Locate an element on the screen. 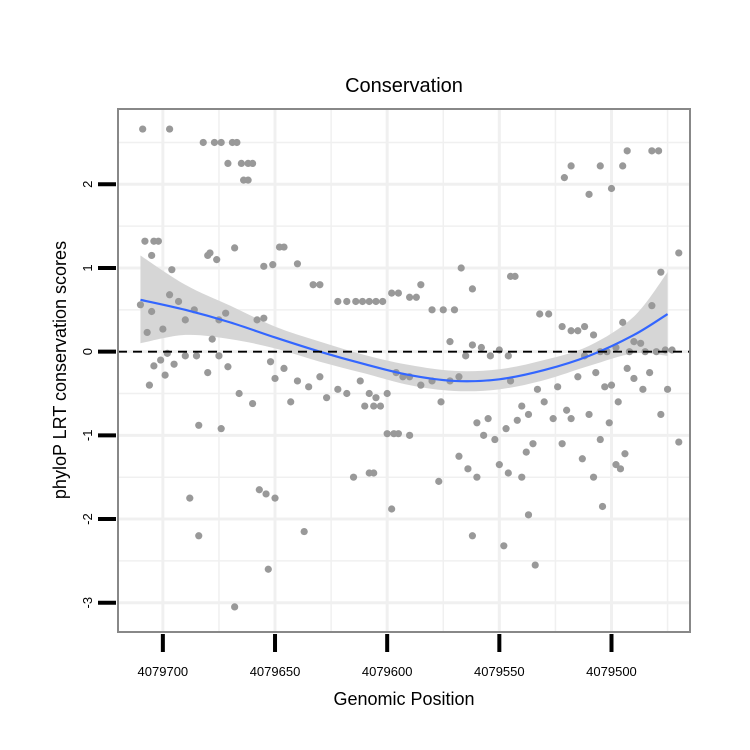 This screenshot has height=750, width=750. x-tick-label: 4079600 is located at coordinates (387, 671).